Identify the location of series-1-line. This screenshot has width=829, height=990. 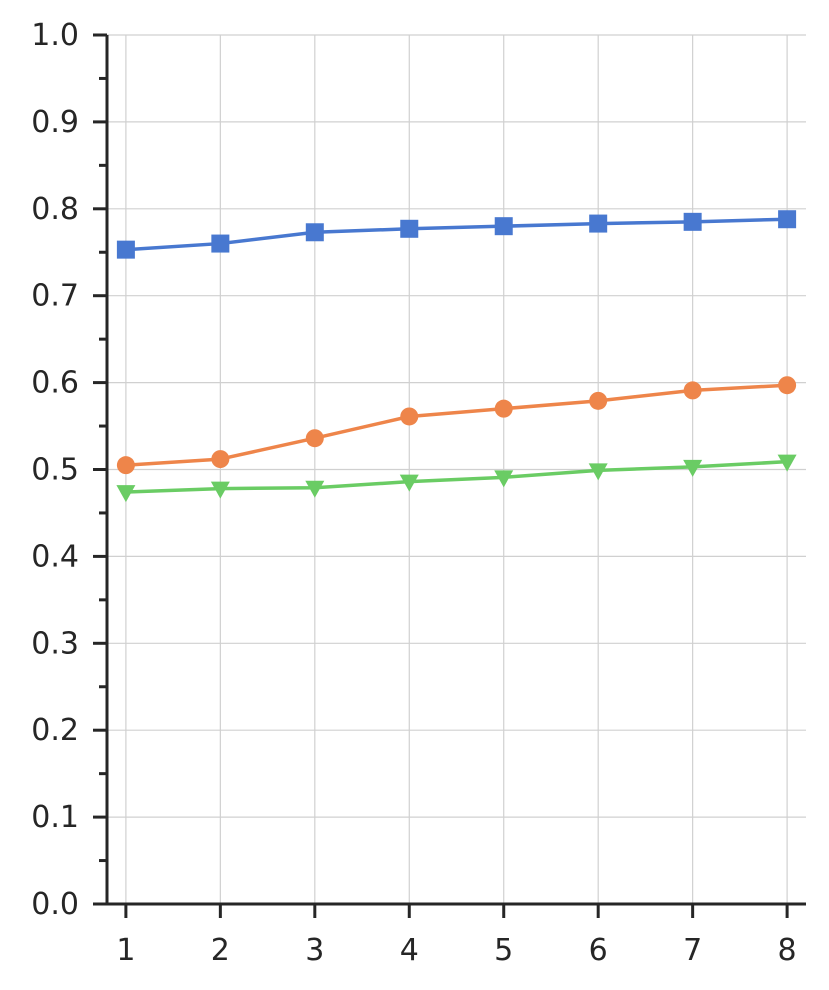
(456, 234).